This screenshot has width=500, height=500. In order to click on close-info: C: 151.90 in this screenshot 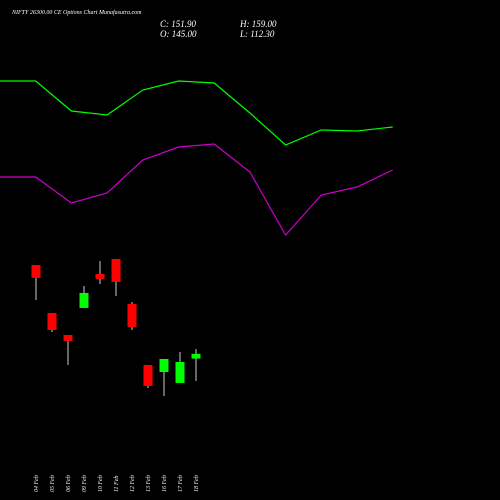, I will do `click(178, 24)`.